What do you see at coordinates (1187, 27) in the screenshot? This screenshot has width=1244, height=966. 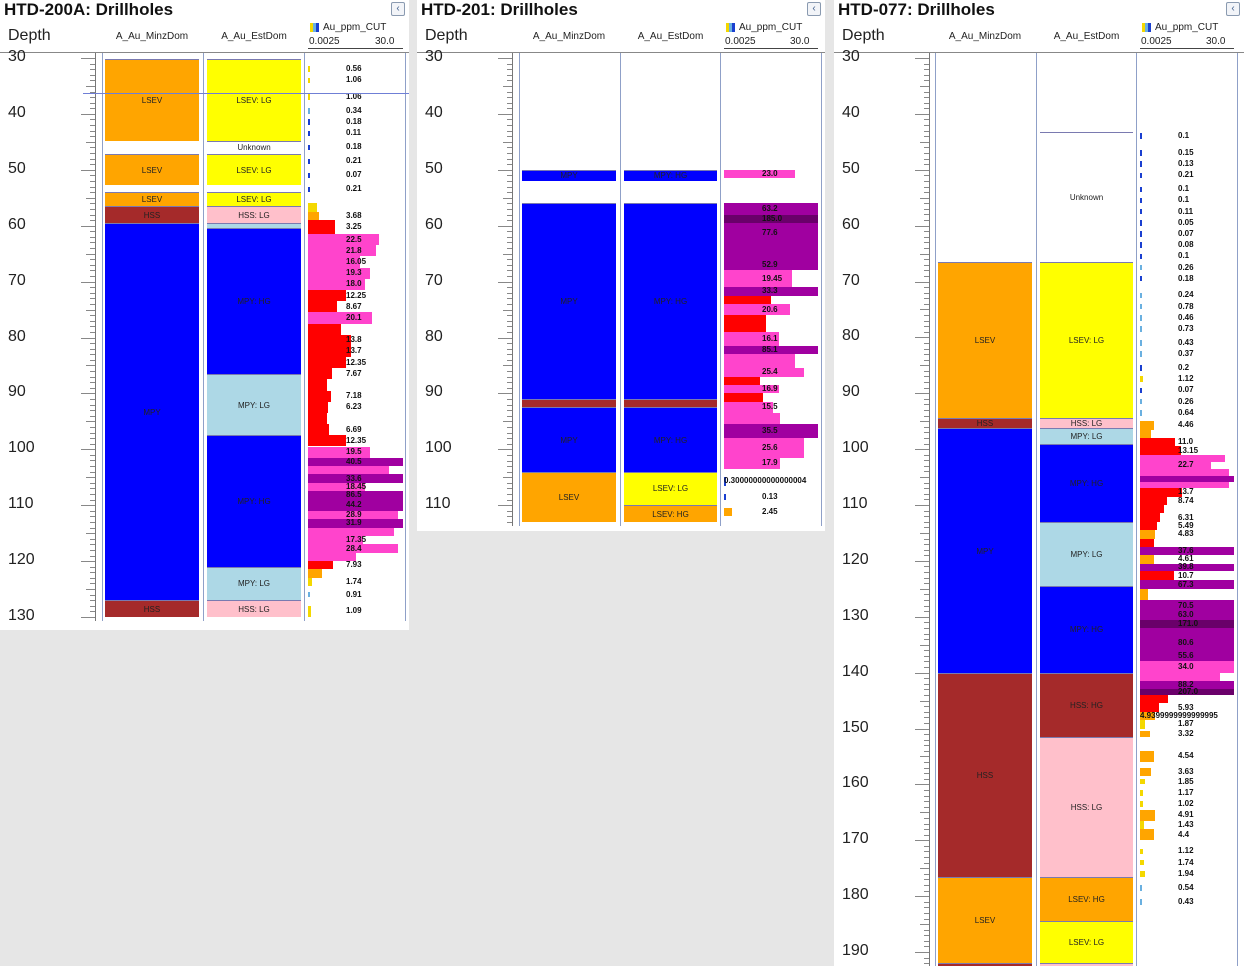 I see `assay-column-header: Au_ppm_CUT` at bounding box center [1187, 27].